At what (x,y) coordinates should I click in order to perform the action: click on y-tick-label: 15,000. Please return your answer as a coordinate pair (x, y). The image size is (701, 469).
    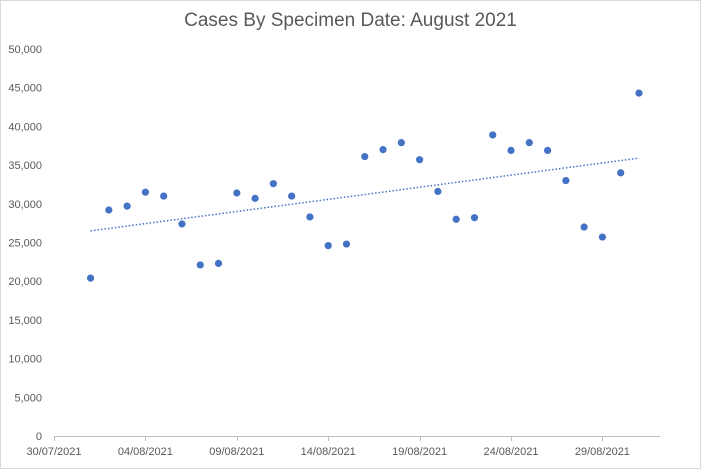
    Looking at the image, I should click on (25, 321).